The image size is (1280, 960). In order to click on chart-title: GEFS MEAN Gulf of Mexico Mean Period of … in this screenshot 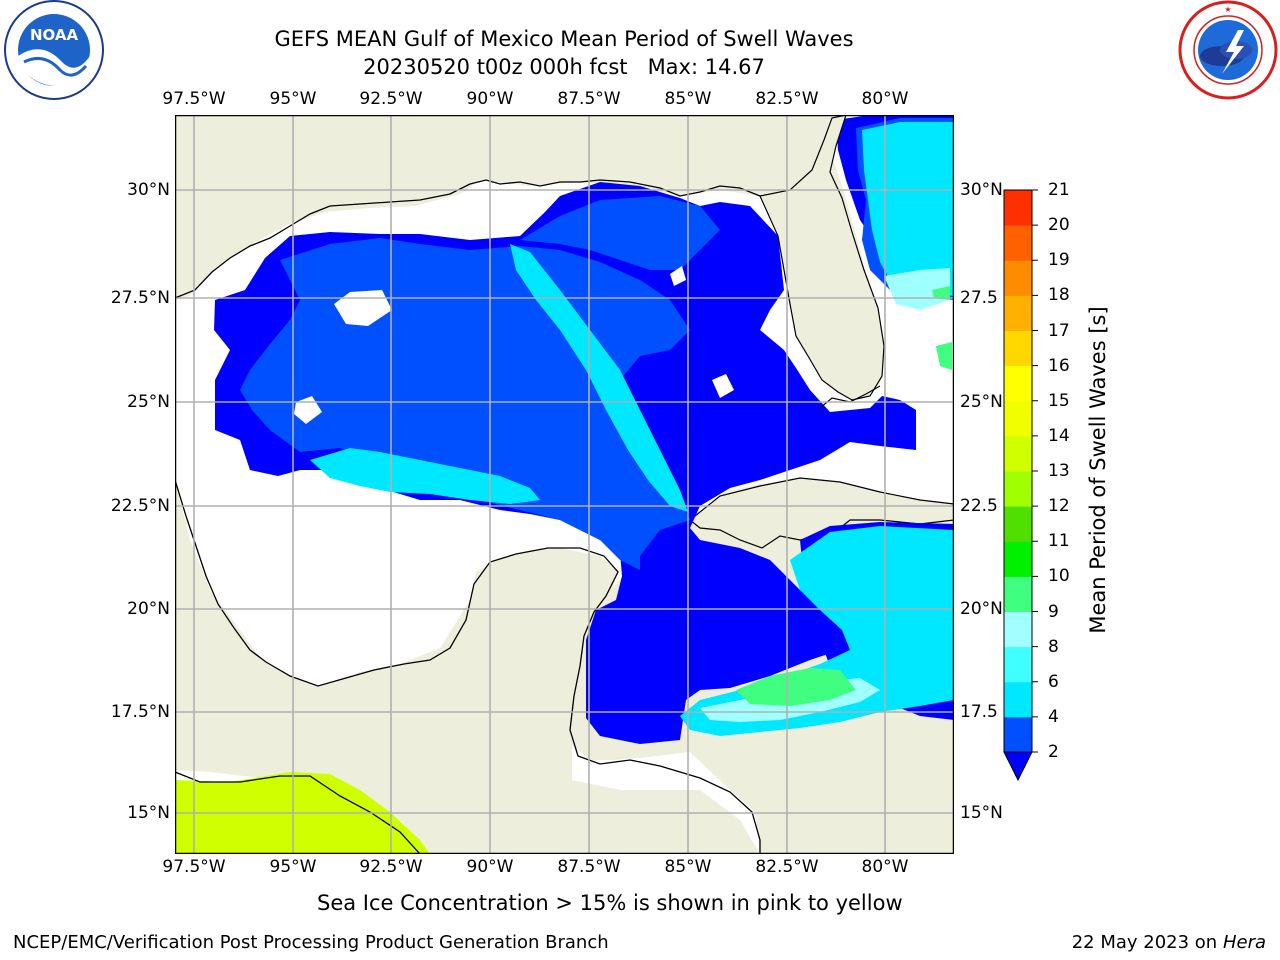, I will do `click(564, 39)`.